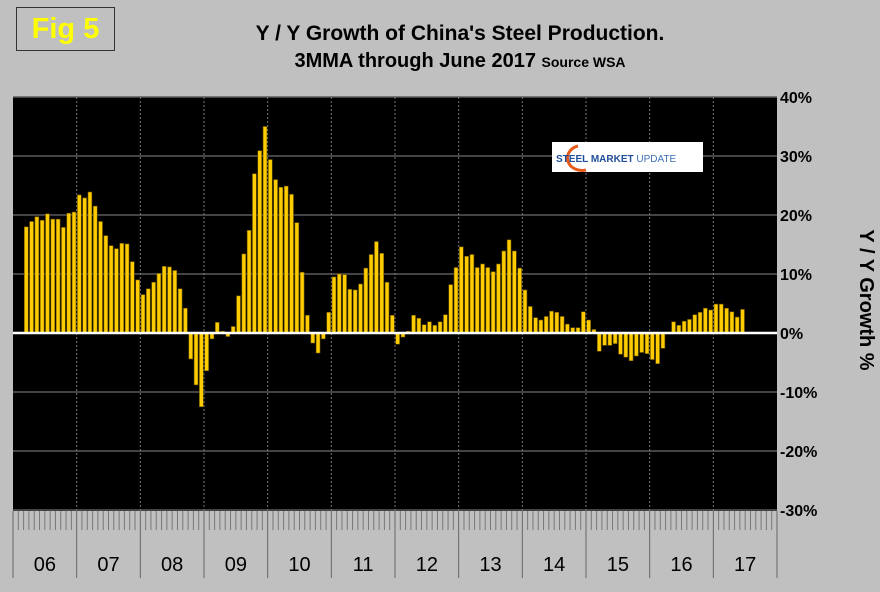 The image size is (880, 592). Describe the element at coordinates (656, 159) in the screenshot. I see `logo-update: UPDATE` at that location.